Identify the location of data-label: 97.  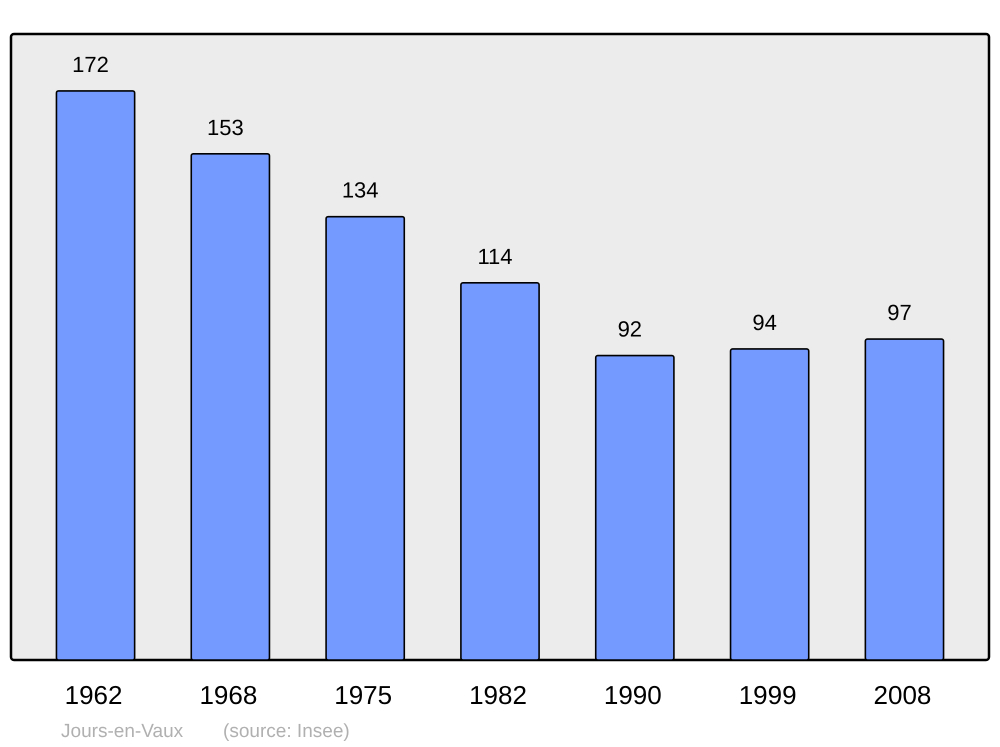
(899, 313).